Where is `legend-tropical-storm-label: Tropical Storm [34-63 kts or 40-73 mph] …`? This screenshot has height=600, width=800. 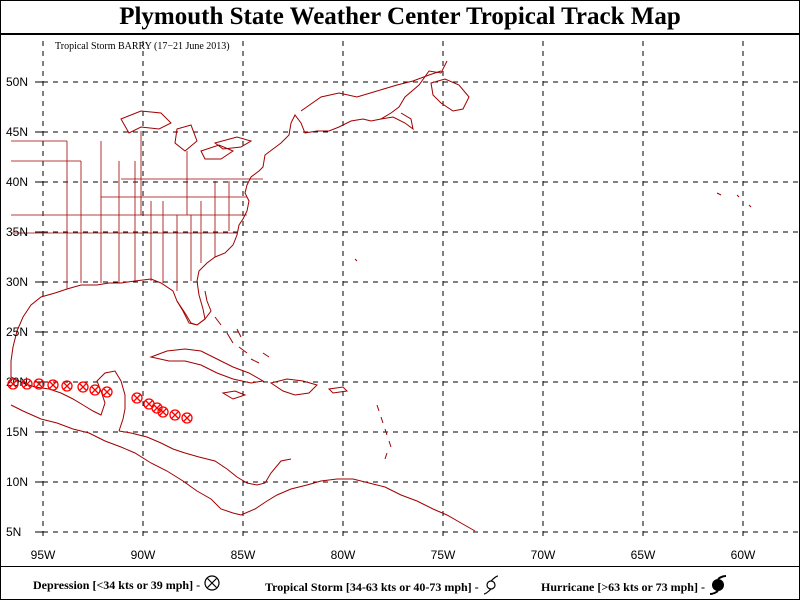 legend-tropical-storm-label: Tropical Storm [34-63 kts or 40-73 mph] … is located at coordinates (372, 586).